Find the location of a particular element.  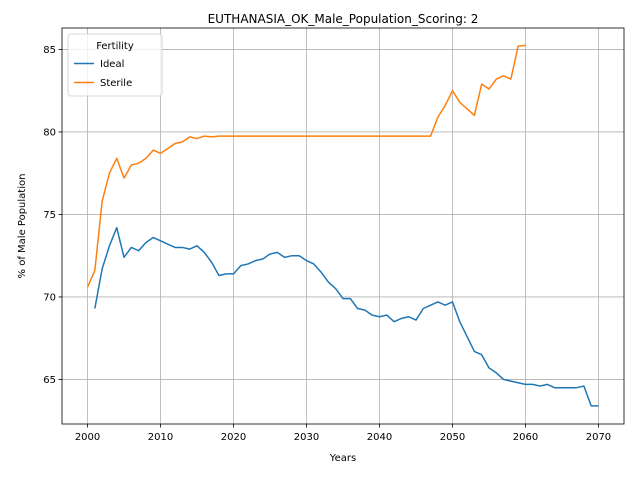

chart-title: EUTHANASIA_OK_Male_Population_Scoring: 2 is located at coordinates (343, 19).